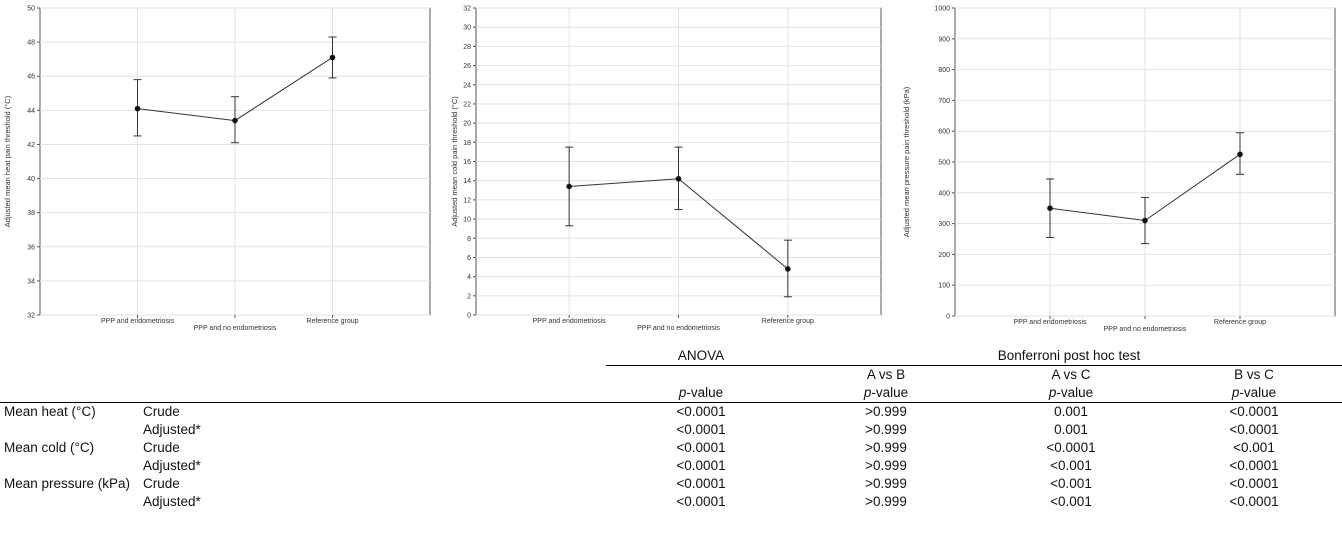 The image size is (1342, 552). I want to click on row-group-label: Mean pressure (kPa), so click(67, 483).